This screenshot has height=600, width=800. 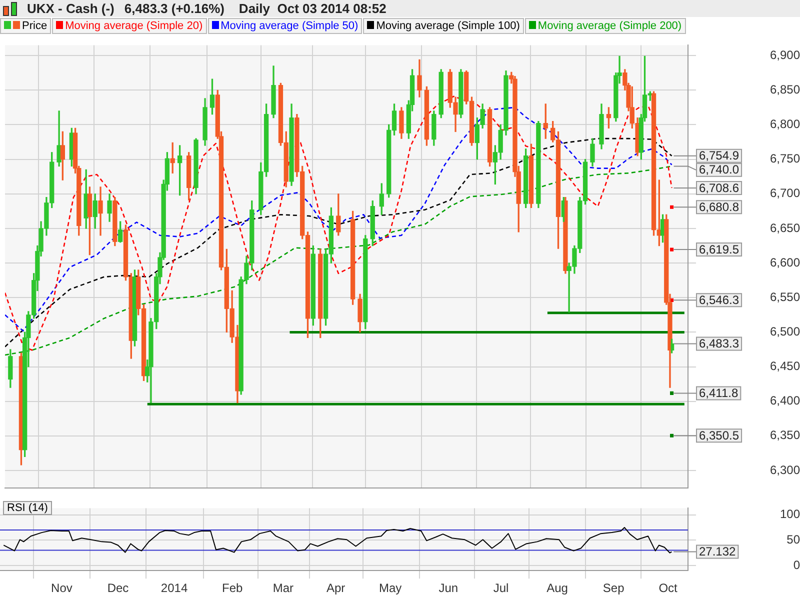 I want to click on y-tick-label: 6,900, so click(x=785, y=55).